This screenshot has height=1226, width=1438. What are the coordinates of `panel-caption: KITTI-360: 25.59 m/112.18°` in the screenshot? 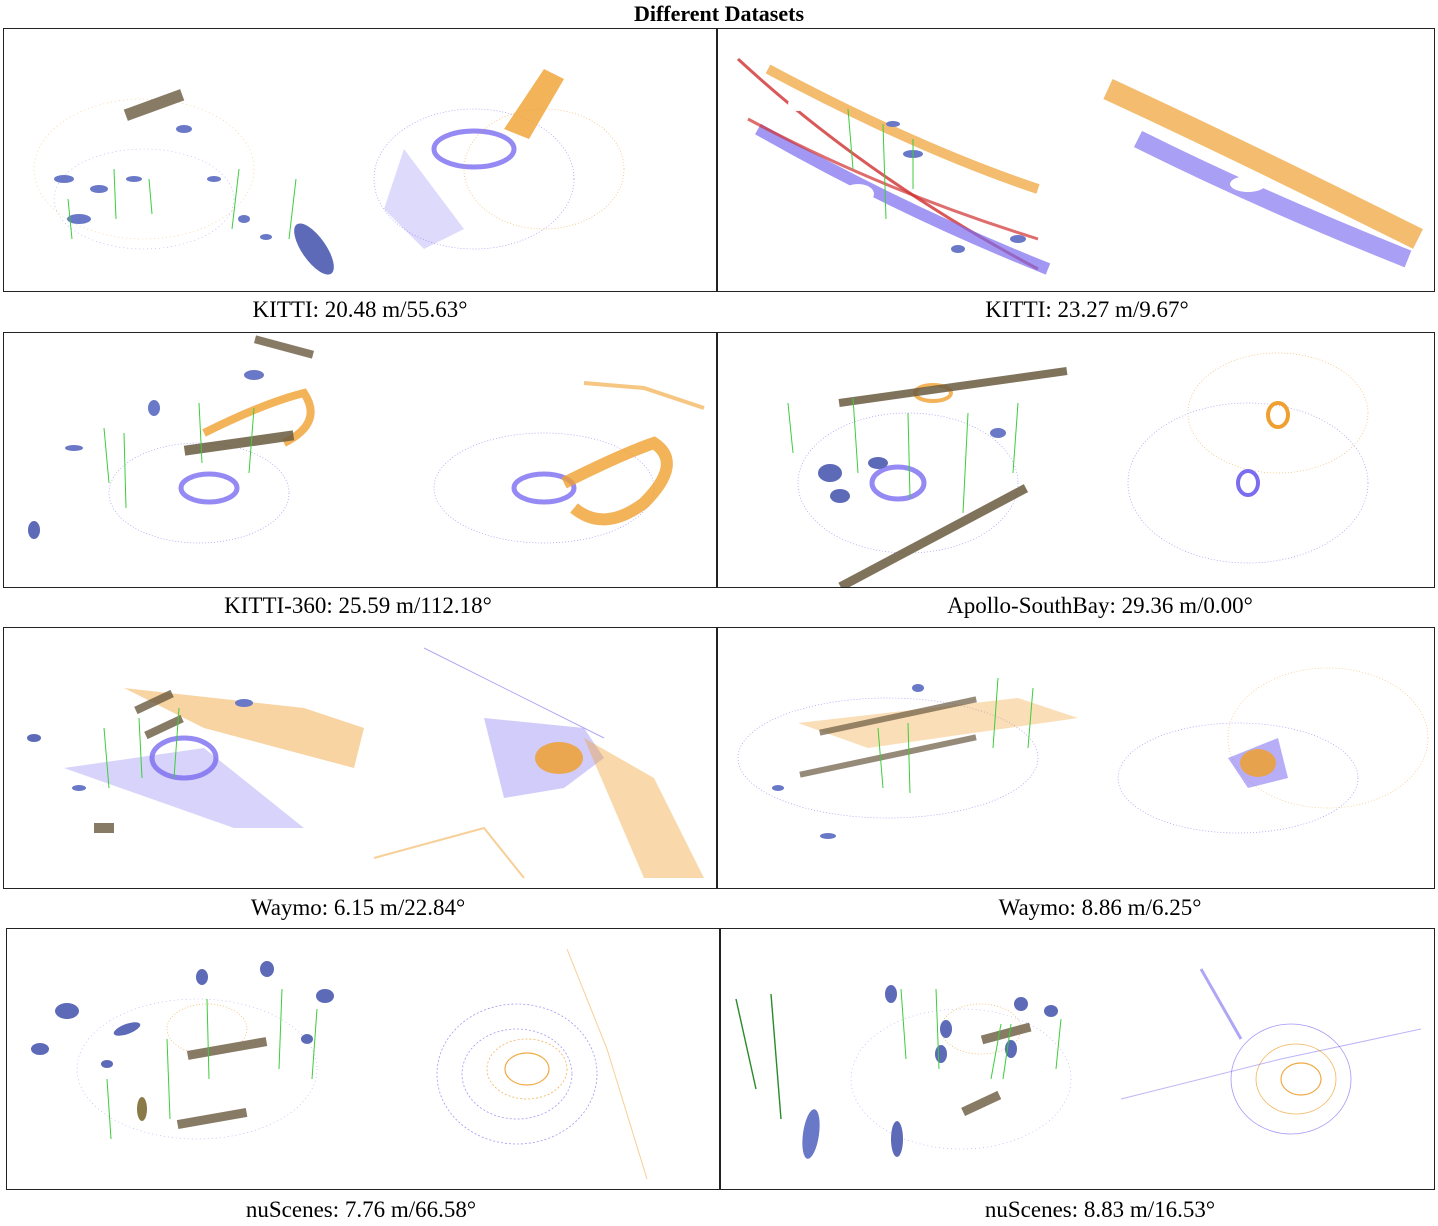 It's located at (358, 605).